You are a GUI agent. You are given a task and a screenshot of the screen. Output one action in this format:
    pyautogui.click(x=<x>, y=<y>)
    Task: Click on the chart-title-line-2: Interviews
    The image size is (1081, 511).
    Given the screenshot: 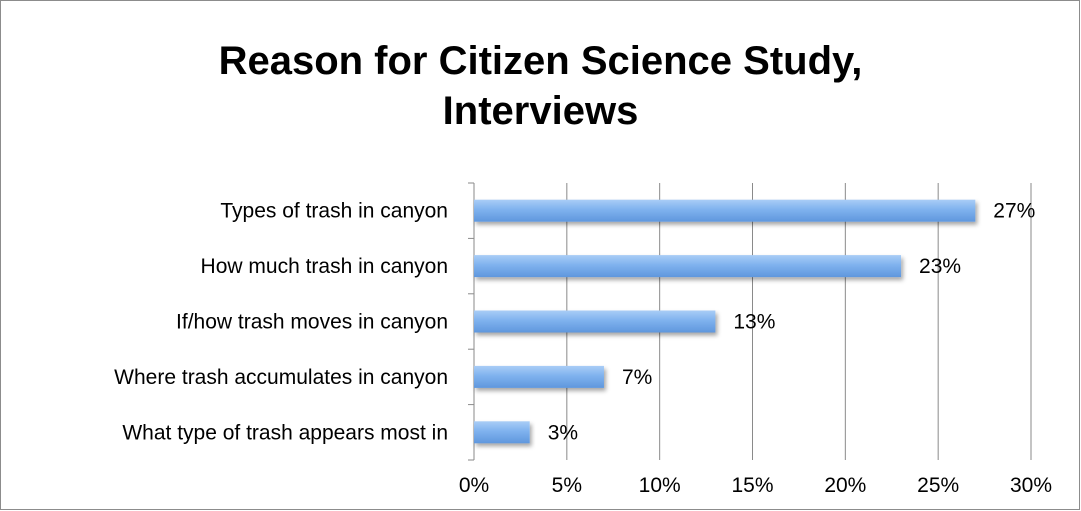 What is the action you would take?
    pyautogui.click(x=540, y=111)
    